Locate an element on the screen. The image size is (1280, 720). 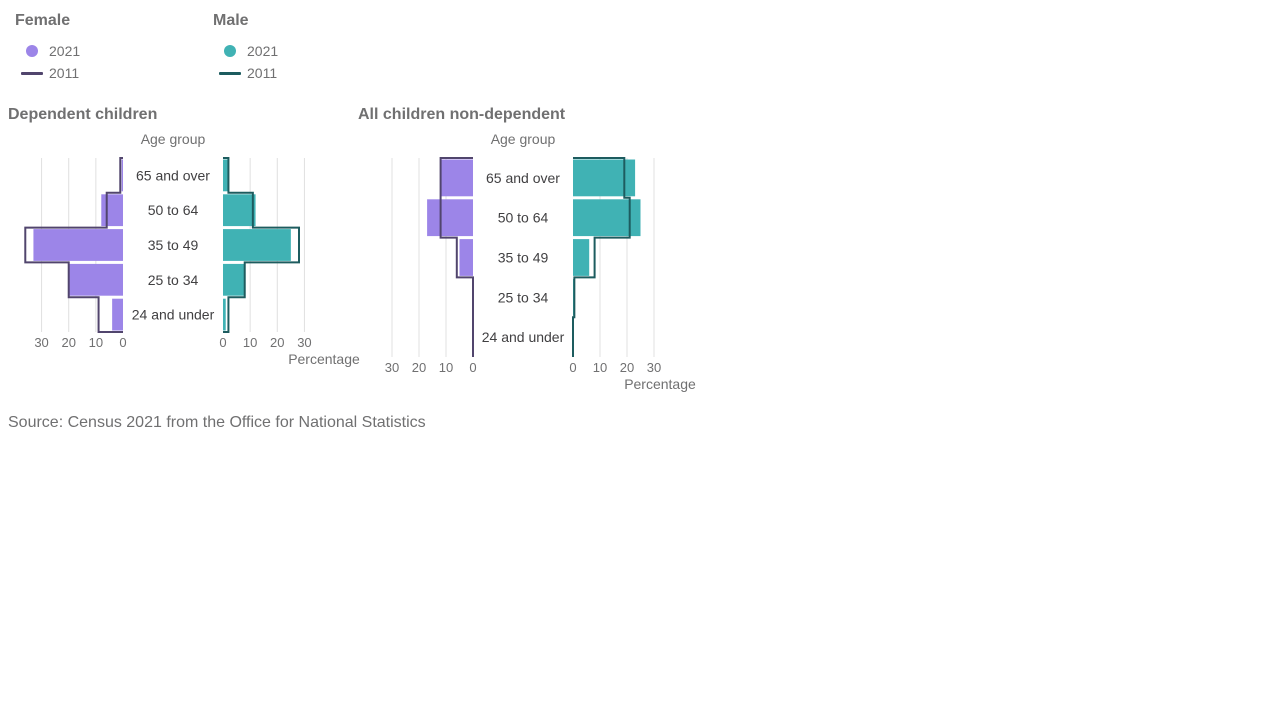
male-2011-line-icon is located at coordinates (230, 73).